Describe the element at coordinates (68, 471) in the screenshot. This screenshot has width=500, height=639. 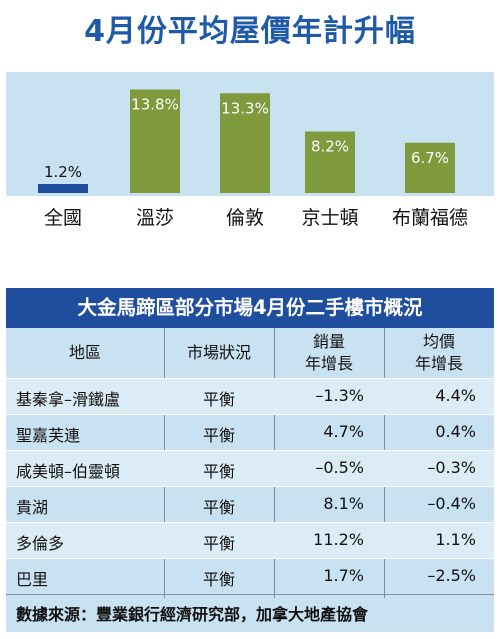
I see `cell-region: 咸美頓–伯靈頓` at that location.